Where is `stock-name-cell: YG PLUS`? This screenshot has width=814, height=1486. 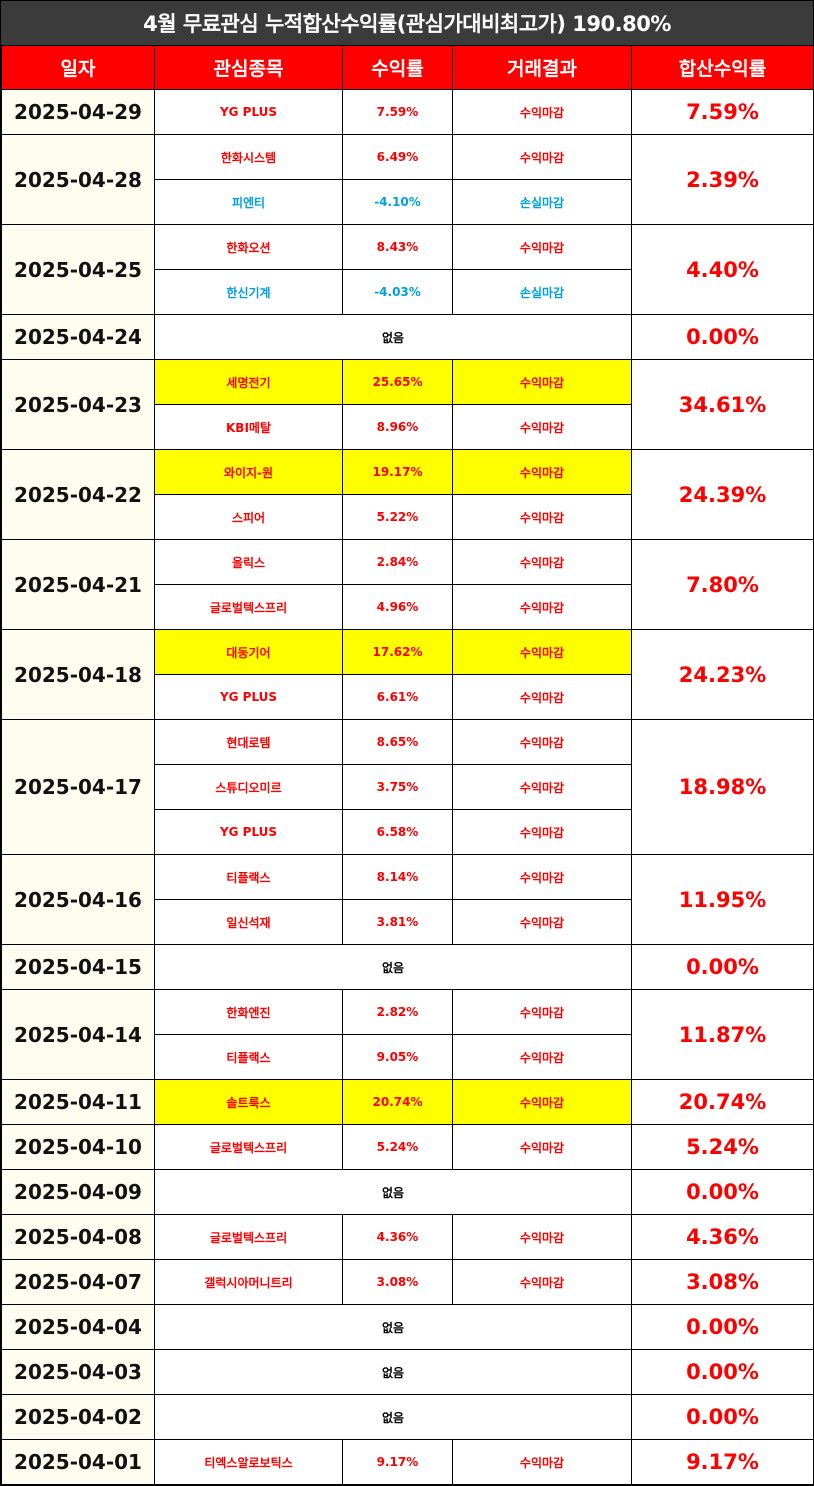
stock-name-cell: YG PLUS is located at coordinates (248, 112).